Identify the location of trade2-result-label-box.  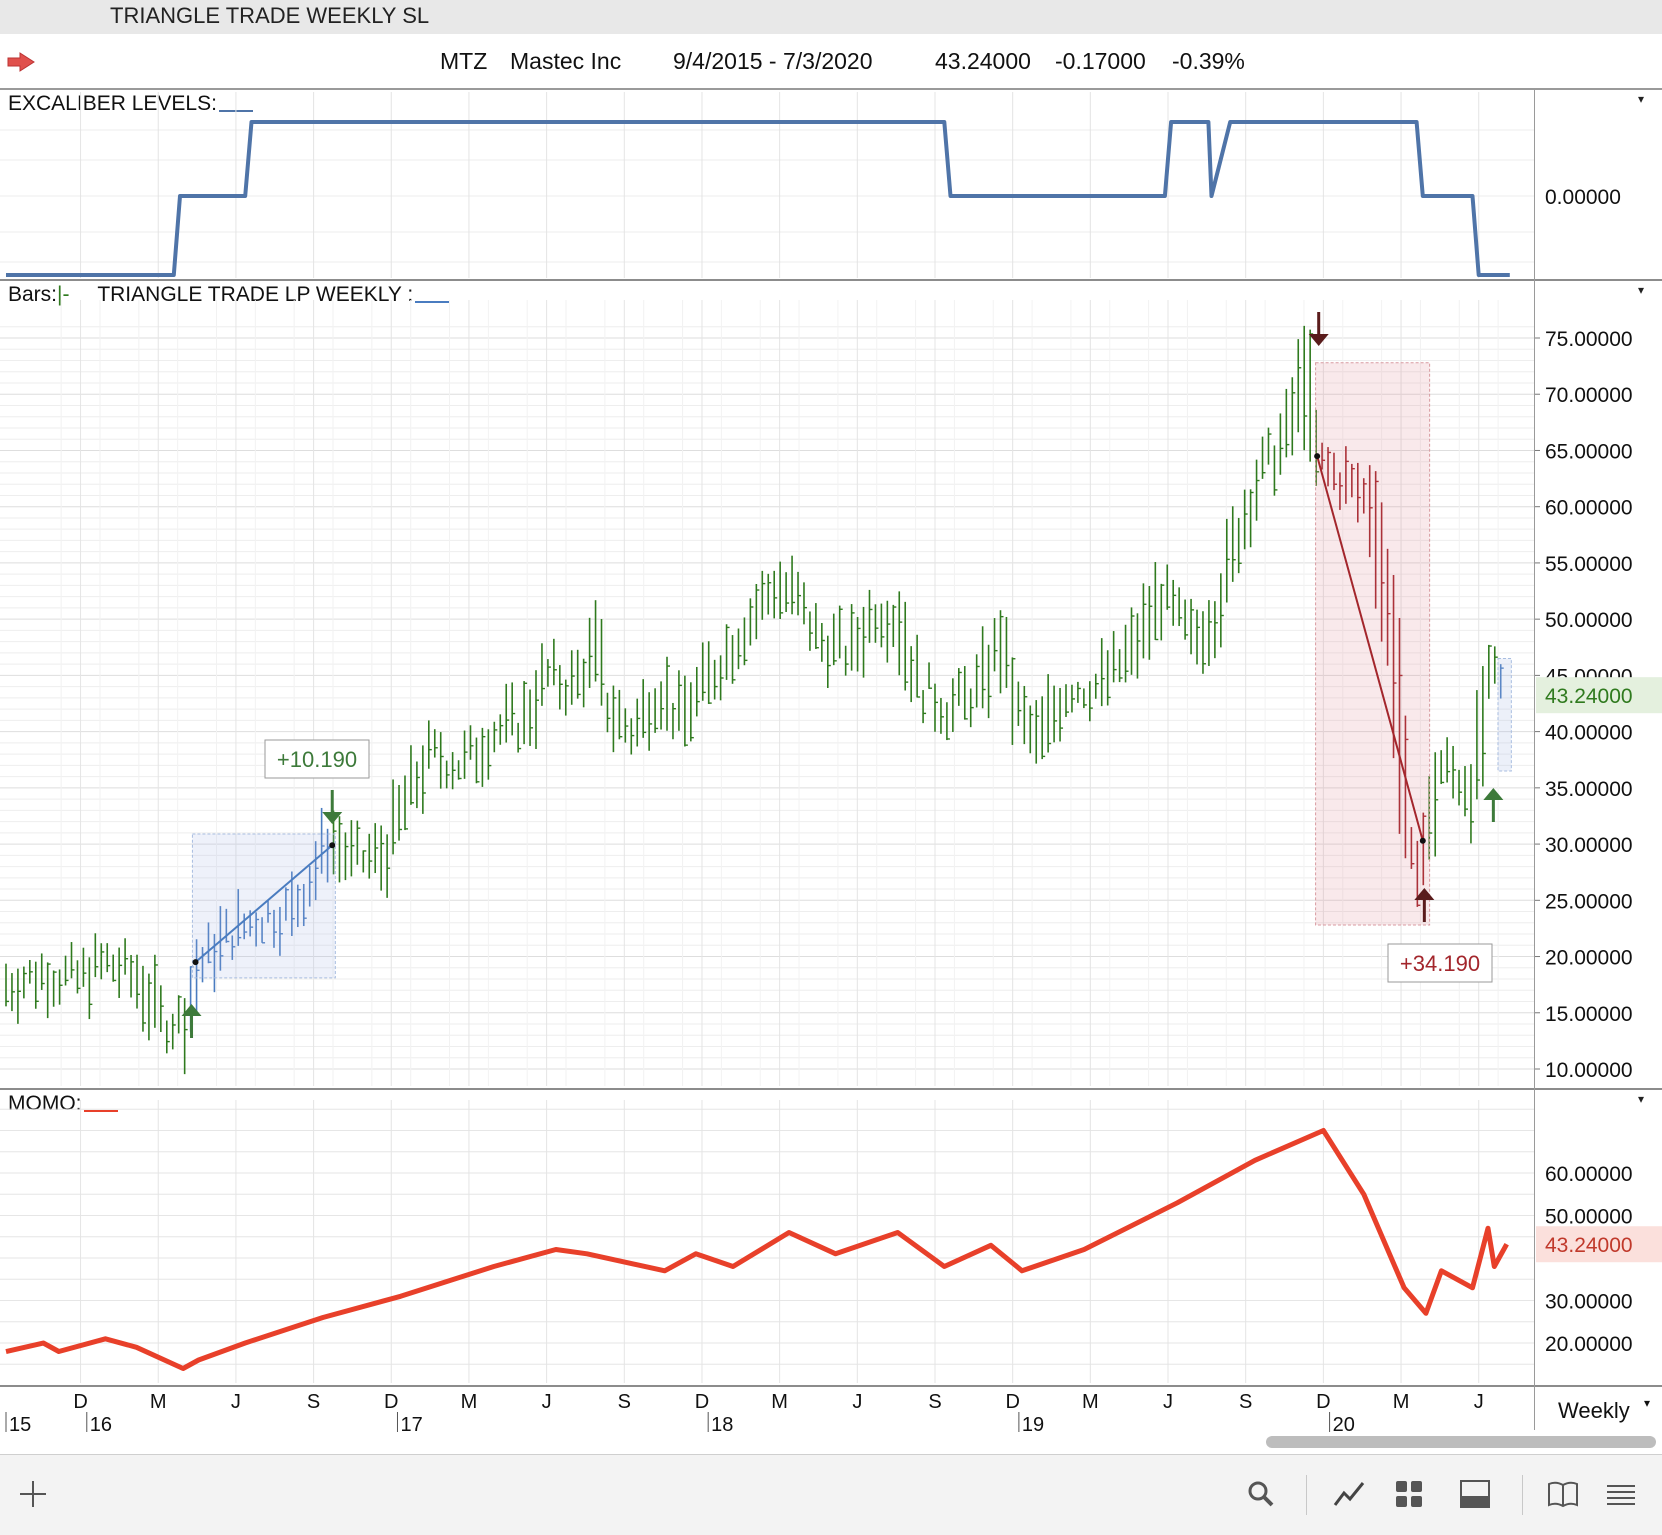
(1440, 963).